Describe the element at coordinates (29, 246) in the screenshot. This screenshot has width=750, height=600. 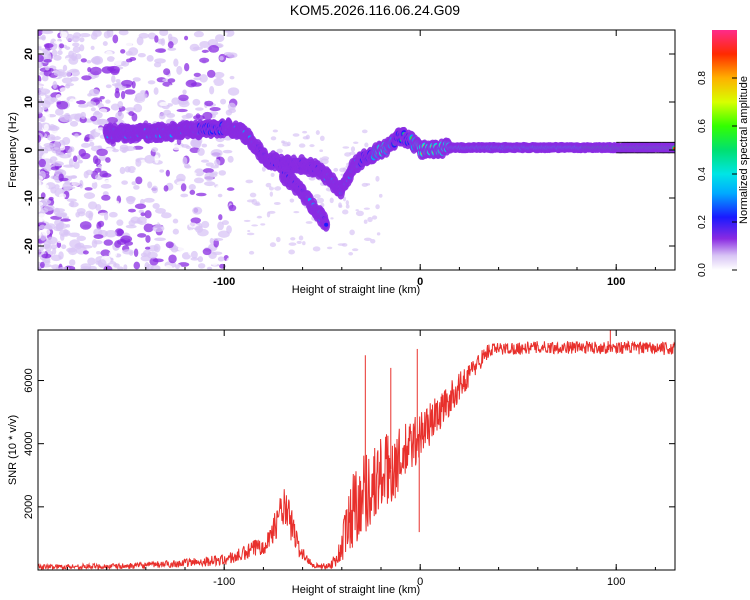
I see `y-tick-label: -20` at that location.